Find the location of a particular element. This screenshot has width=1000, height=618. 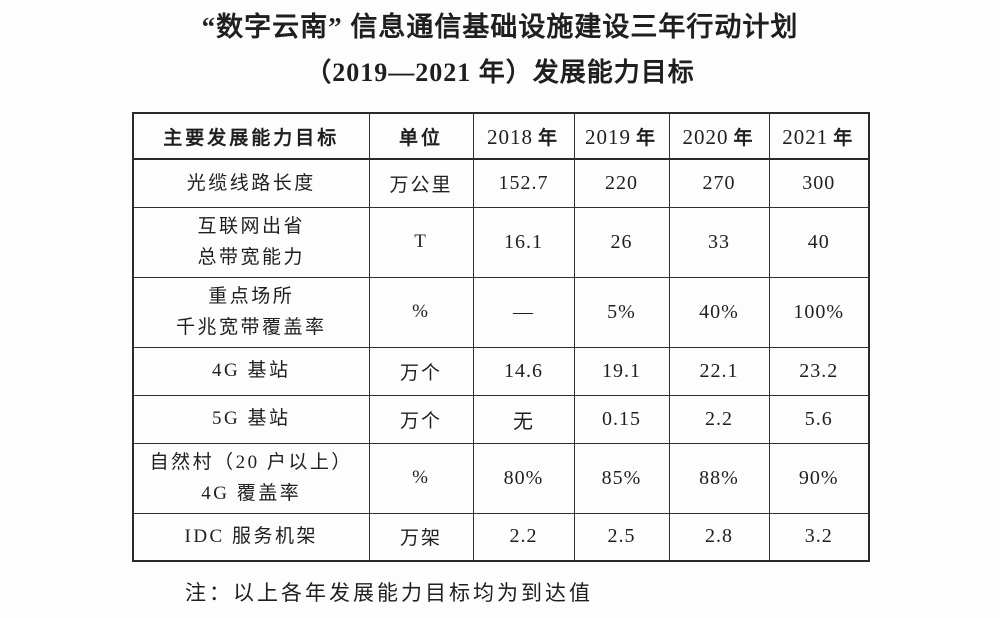

table-row: 重点场所千兆宽带覆盖率 % — 5% 40% 100% is located at coordinates (501, 312).